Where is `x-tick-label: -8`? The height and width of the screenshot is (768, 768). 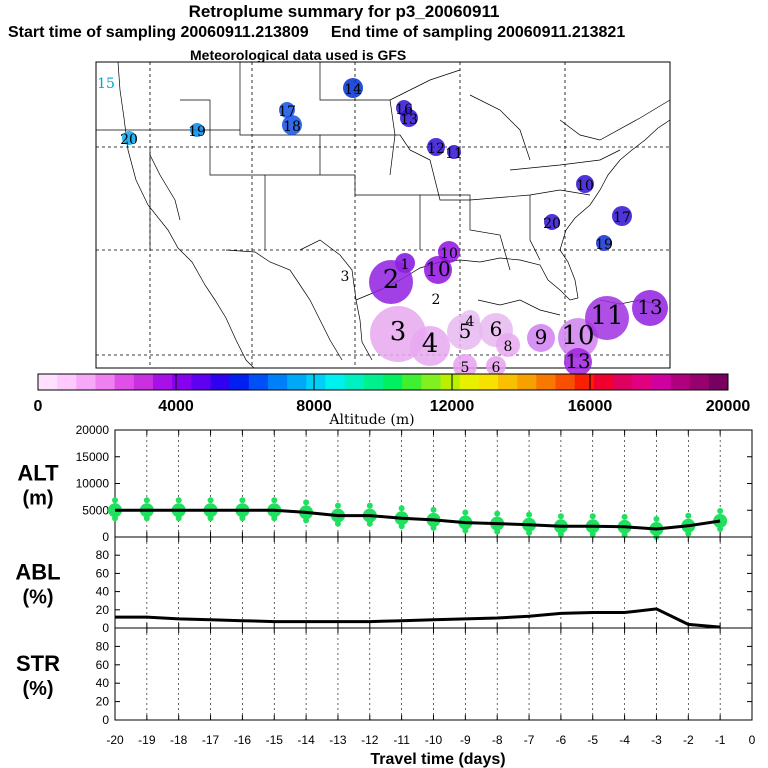
x-tick-label: -8 is located at coordinates (497, 740).